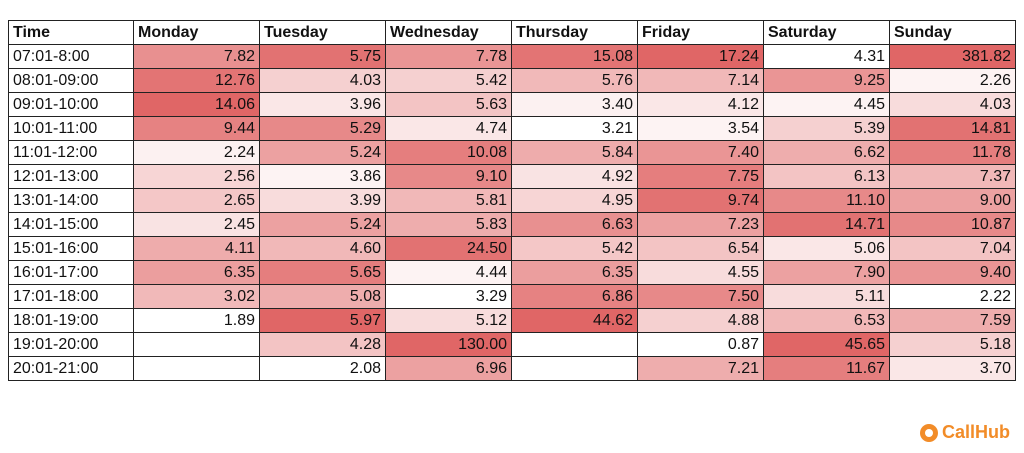 The image size is (1024, 453). Describe the element at coordinates (71, 320) in the screenshot. I see `time-cell: 18:01-19:00` at that location.